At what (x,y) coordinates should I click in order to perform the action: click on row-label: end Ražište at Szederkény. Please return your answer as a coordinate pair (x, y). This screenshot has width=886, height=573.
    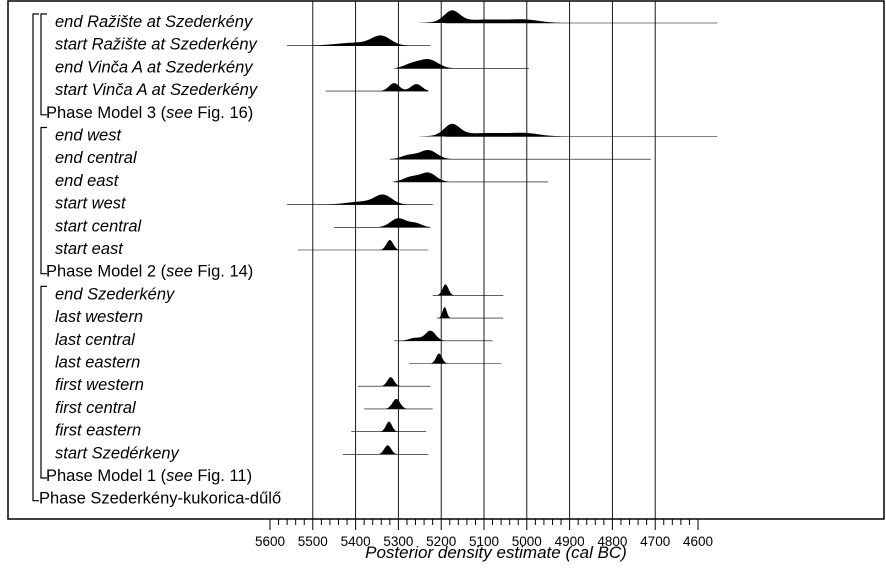
    Looking at the image, I should click on (154, 22).